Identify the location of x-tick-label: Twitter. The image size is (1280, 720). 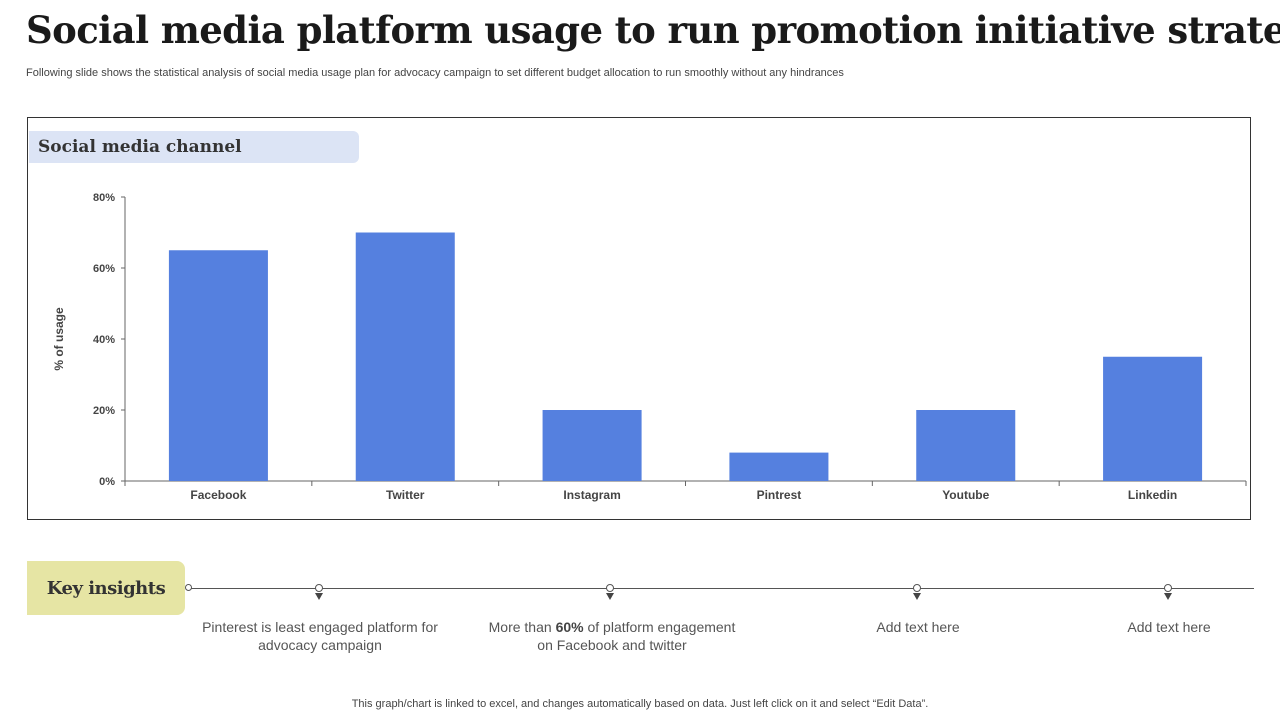
(405, 495).